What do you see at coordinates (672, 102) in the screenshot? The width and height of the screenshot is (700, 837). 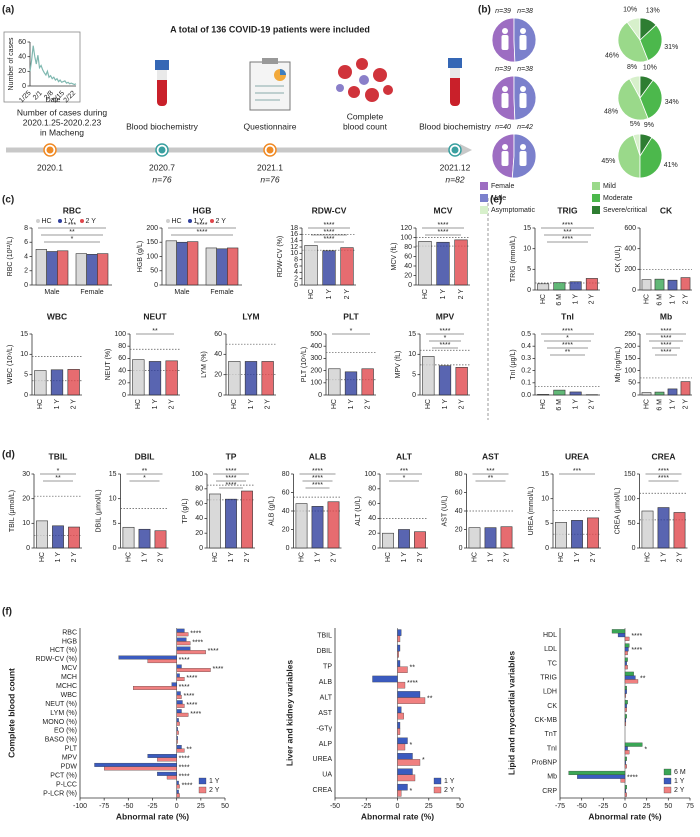 I see `pie-label: 34%` at bounding box center [672, 102].